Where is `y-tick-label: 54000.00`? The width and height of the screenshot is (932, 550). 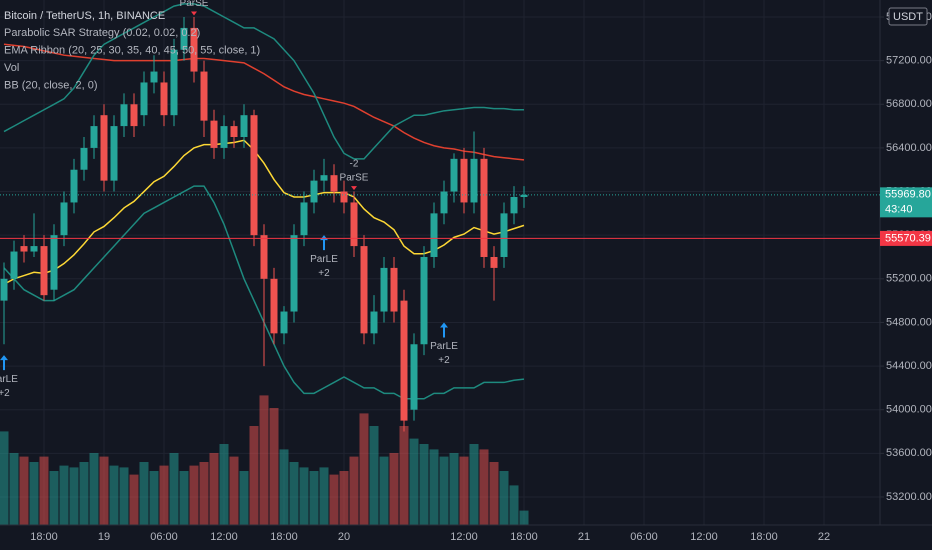 y-tick-label: 54000.00 is located at coordinates (909, 410).